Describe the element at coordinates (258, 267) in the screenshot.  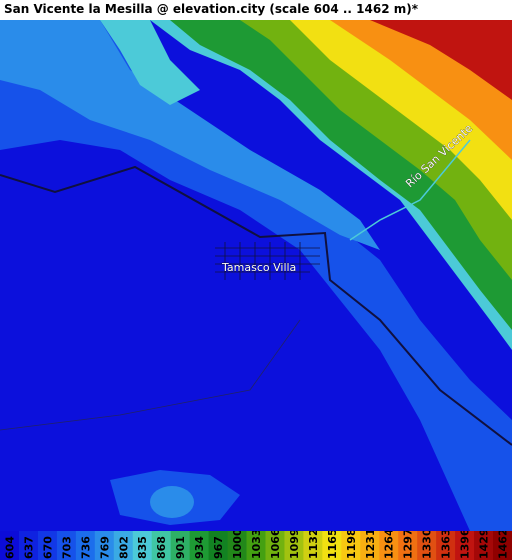
I see `town-label: Tamasco Villa` at that location.